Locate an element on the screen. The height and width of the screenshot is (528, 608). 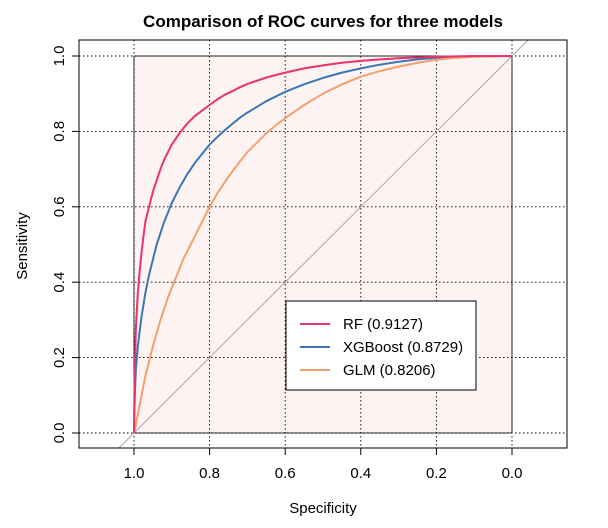
x-tick-label: 0.8 is located at coordinates (209, 473).